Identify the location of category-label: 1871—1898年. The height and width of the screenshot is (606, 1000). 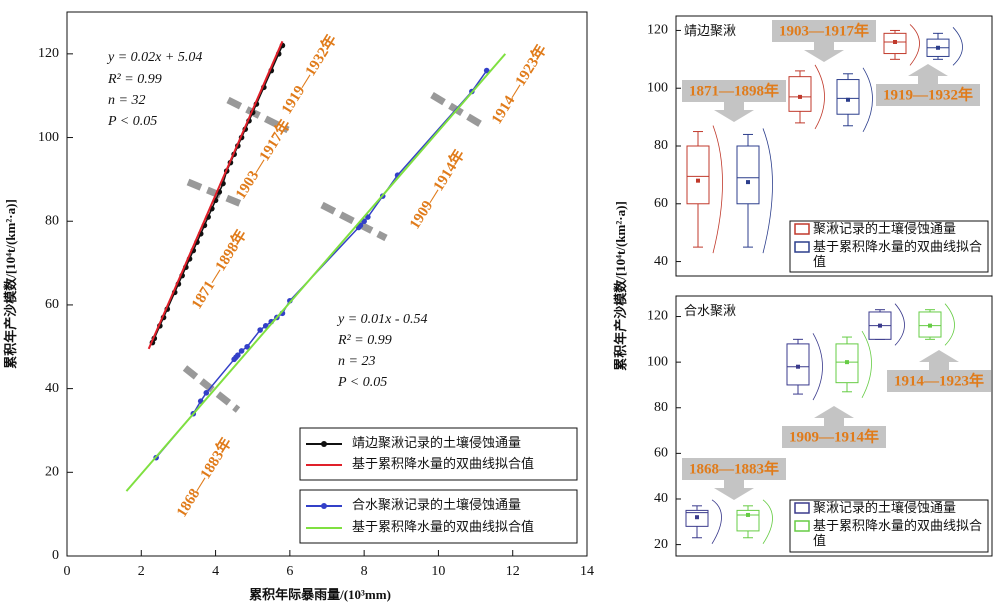
(734, 90).